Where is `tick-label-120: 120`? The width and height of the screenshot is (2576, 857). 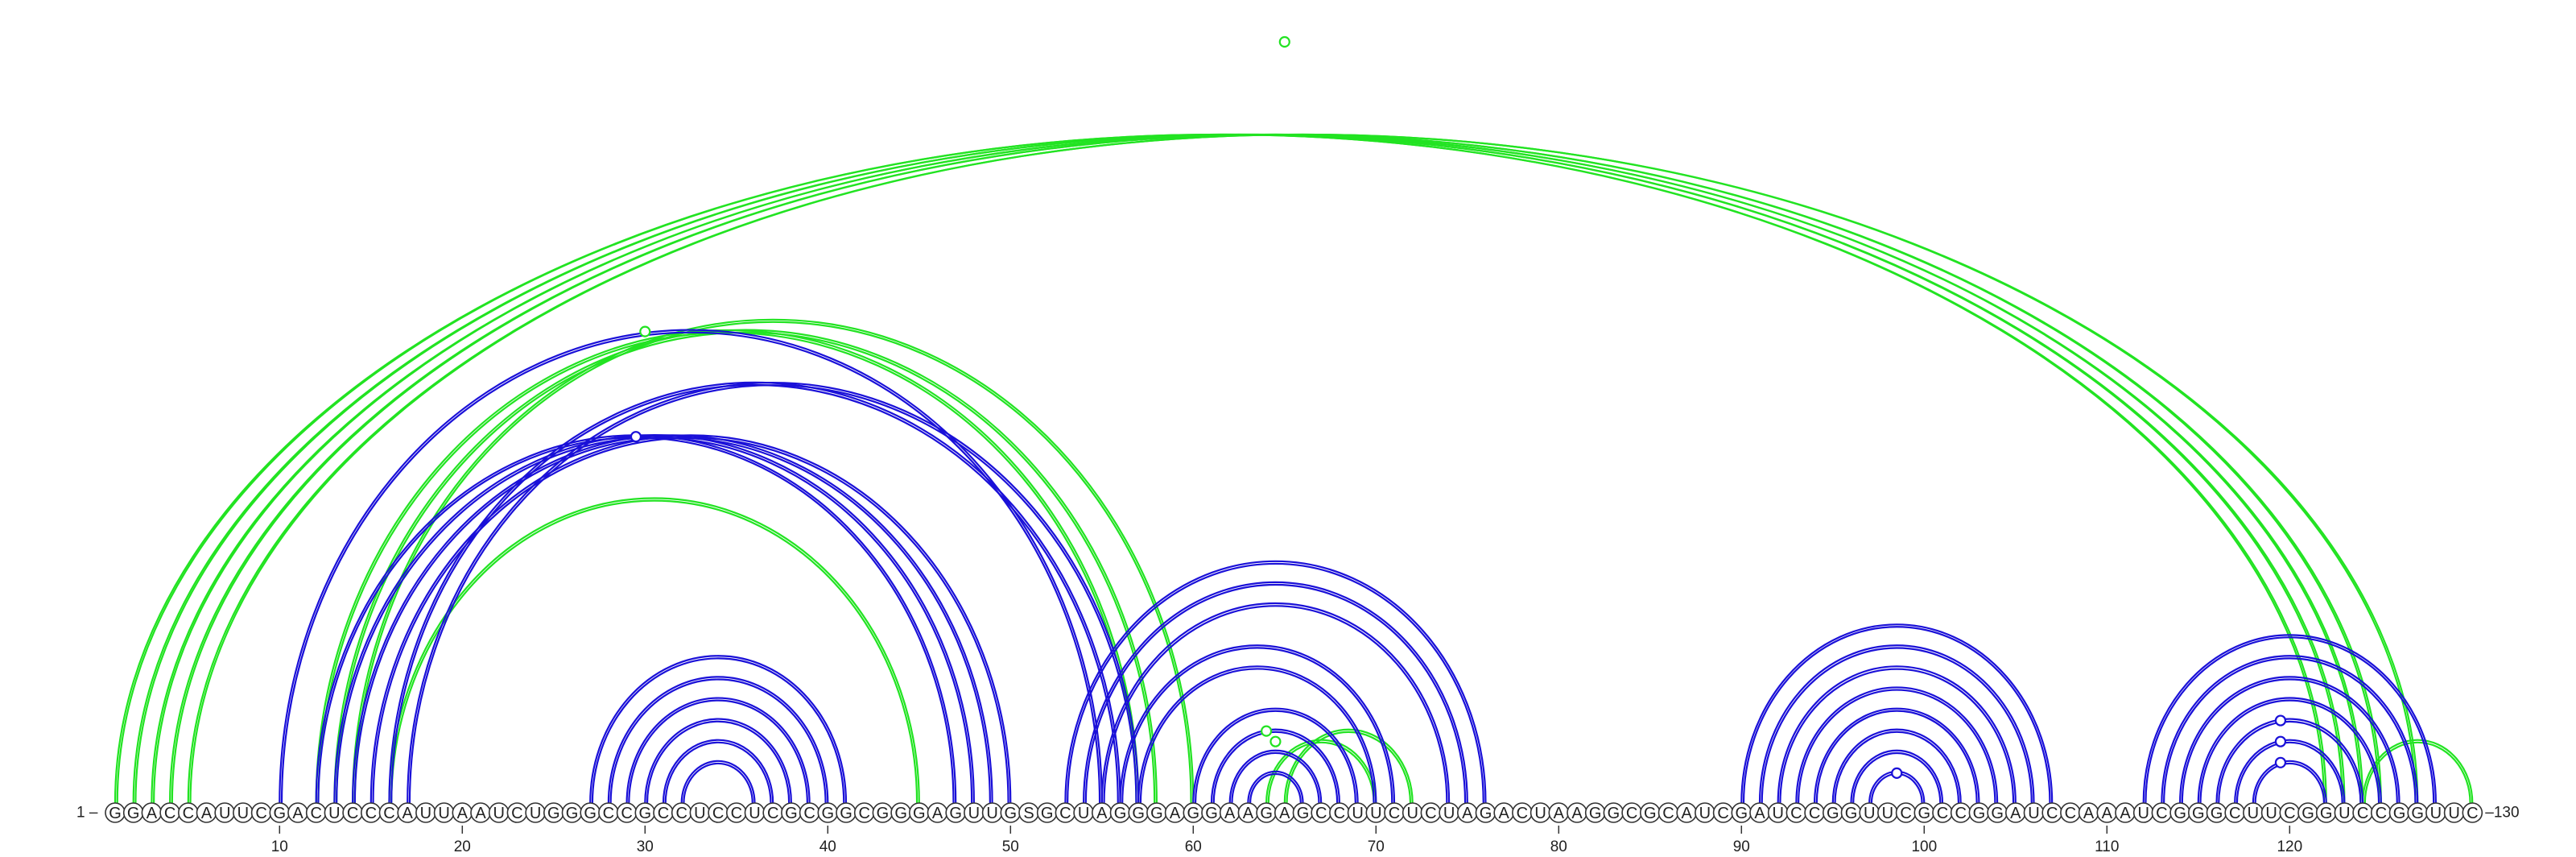
tick-label-120: 120 is located at coordinates (2289, 846).